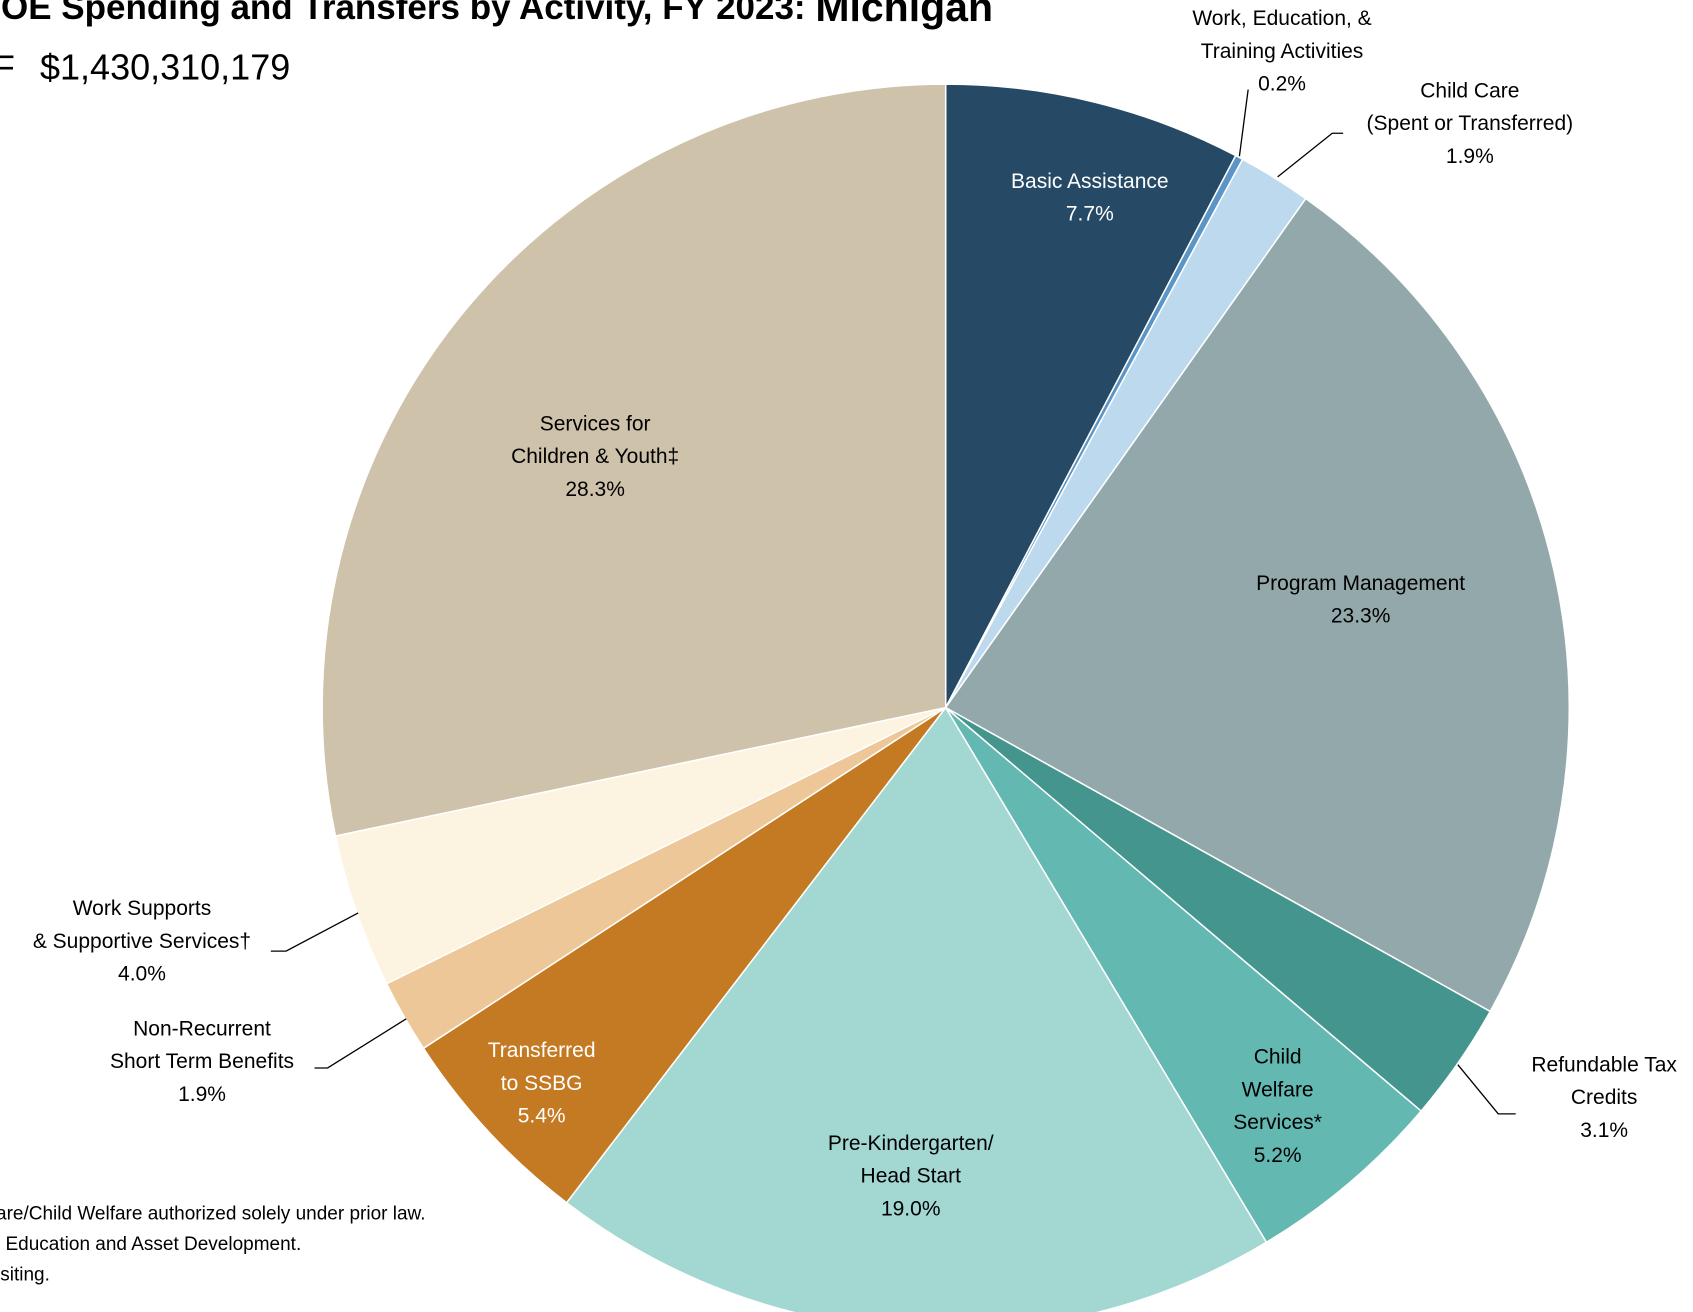  Describe the element at coordinates (142, 908) in the screenshot. I see `slice-label: Work Supports` at that location.